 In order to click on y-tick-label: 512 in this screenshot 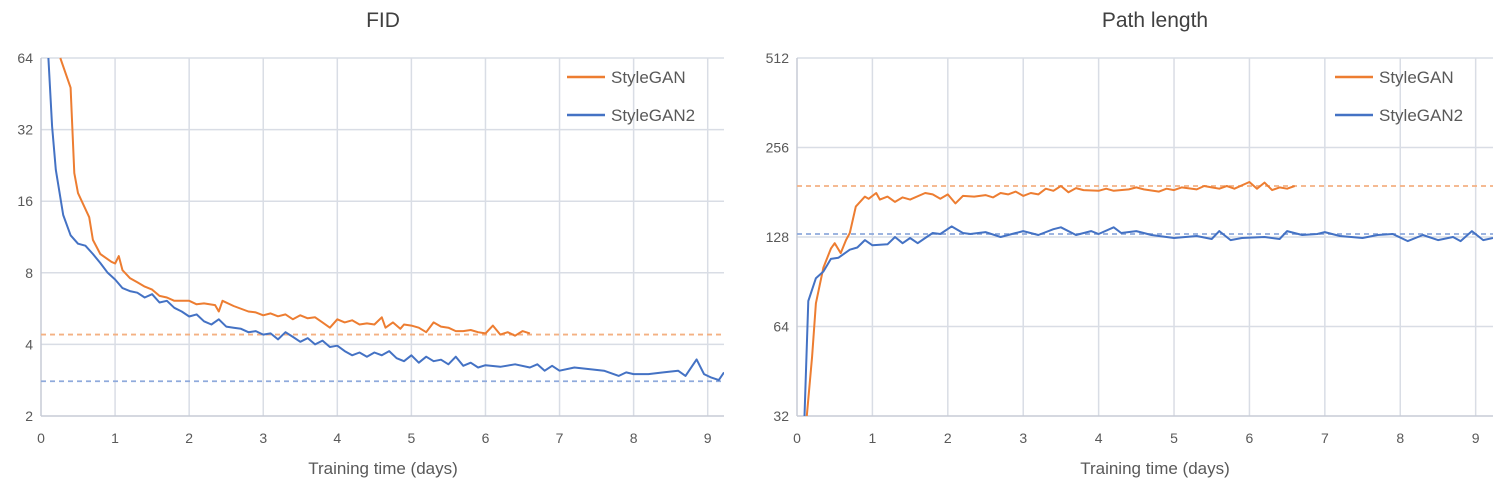, I will do `click(778, 58)`.